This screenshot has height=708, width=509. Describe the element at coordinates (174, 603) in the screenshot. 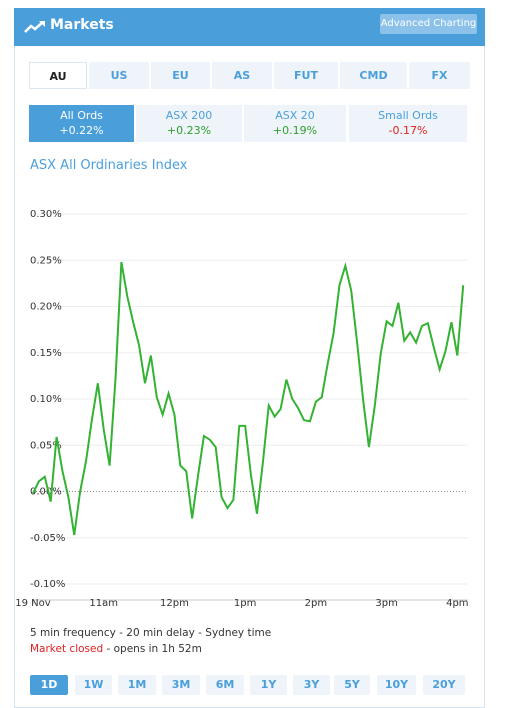

I see `x-tick-label: 12pm` at that location.